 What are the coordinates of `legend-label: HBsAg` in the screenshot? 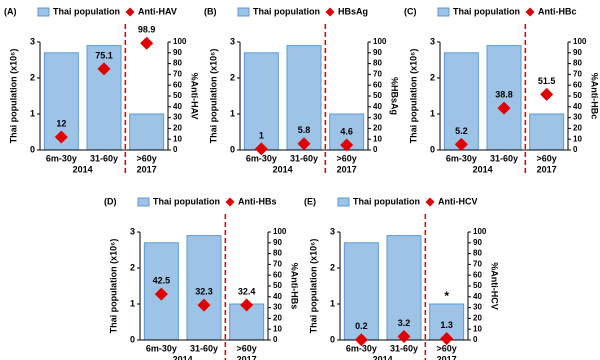 It's located at (353, 11).